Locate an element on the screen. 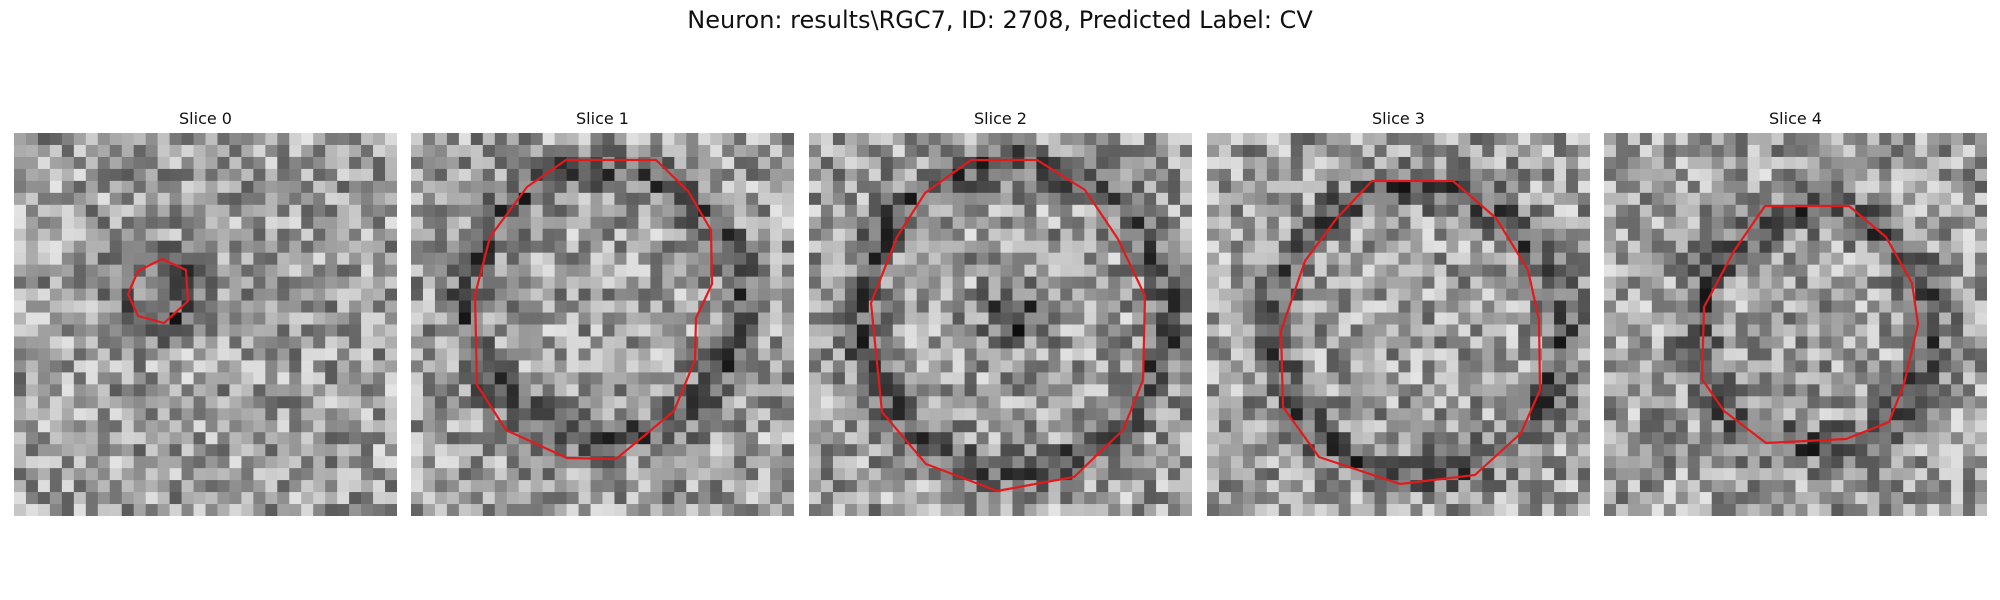  roi-contour is located at coordinates (1008, 325).